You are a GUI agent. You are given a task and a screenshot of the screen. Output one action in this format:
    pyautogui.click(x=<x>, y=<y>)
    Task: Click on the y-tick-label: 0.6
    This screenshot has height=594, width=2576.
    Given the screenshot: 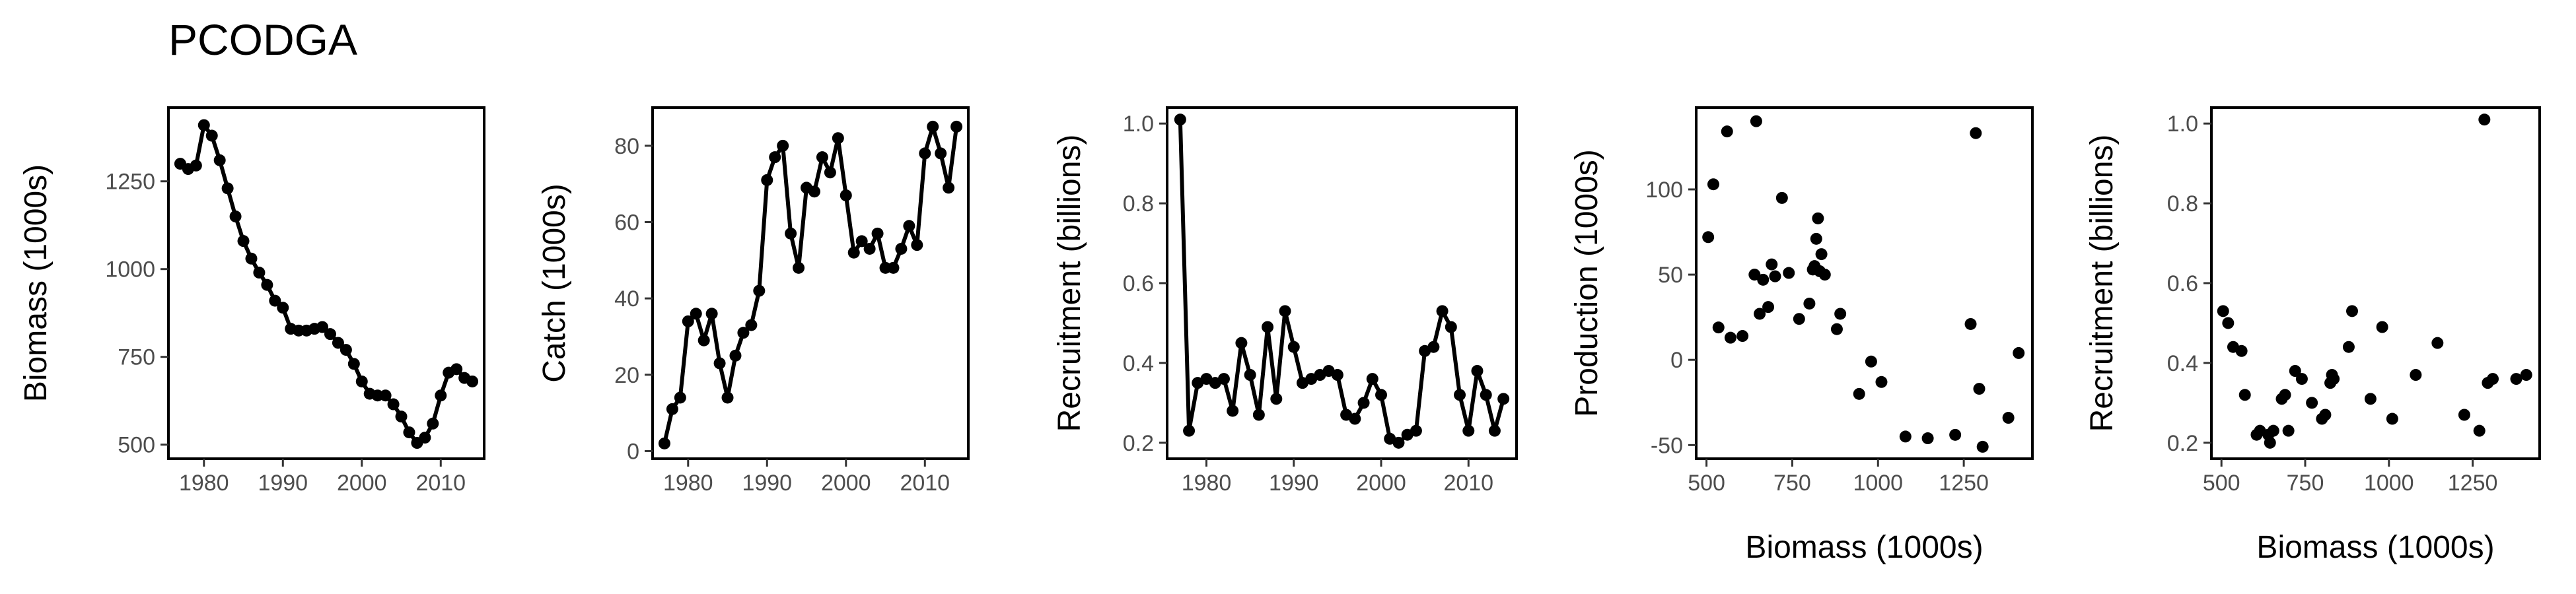 What is the action you would take?
    pyautogui.click(x=1138, y=283)
    